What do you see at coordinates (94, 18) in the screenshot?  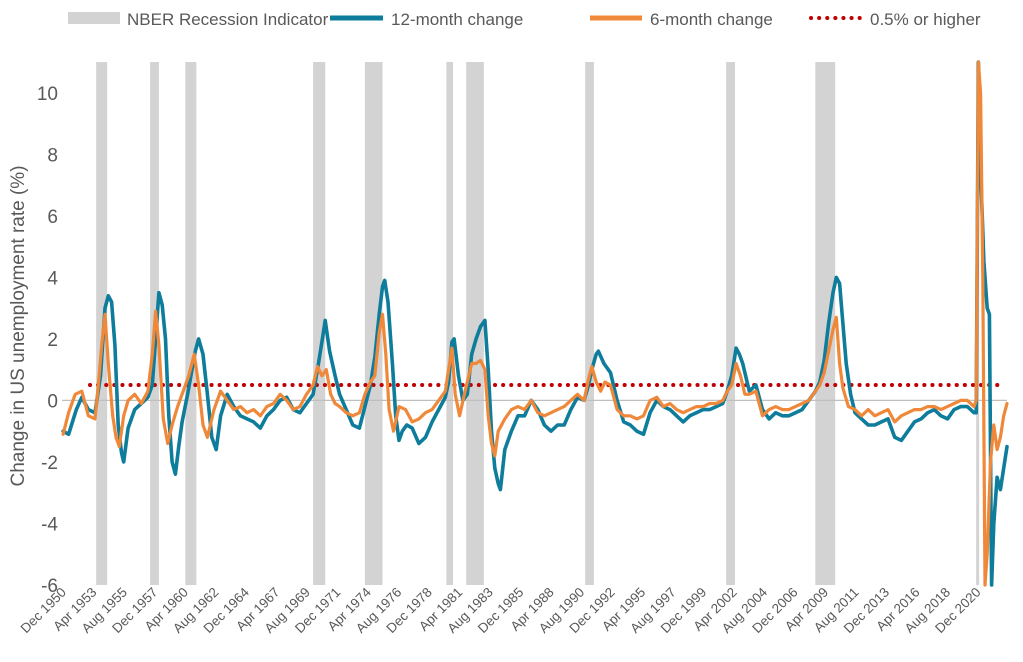 I see `legend-swatch-recession` at bounding box center [94, 18].